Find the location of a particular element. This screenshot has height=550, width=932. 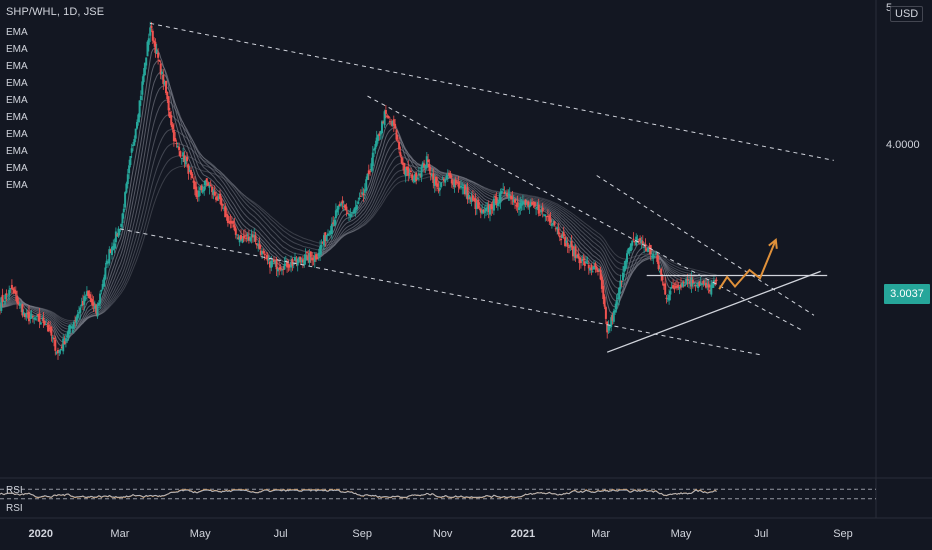

x-tick-label: Mar is located at coordinates (600, 534).